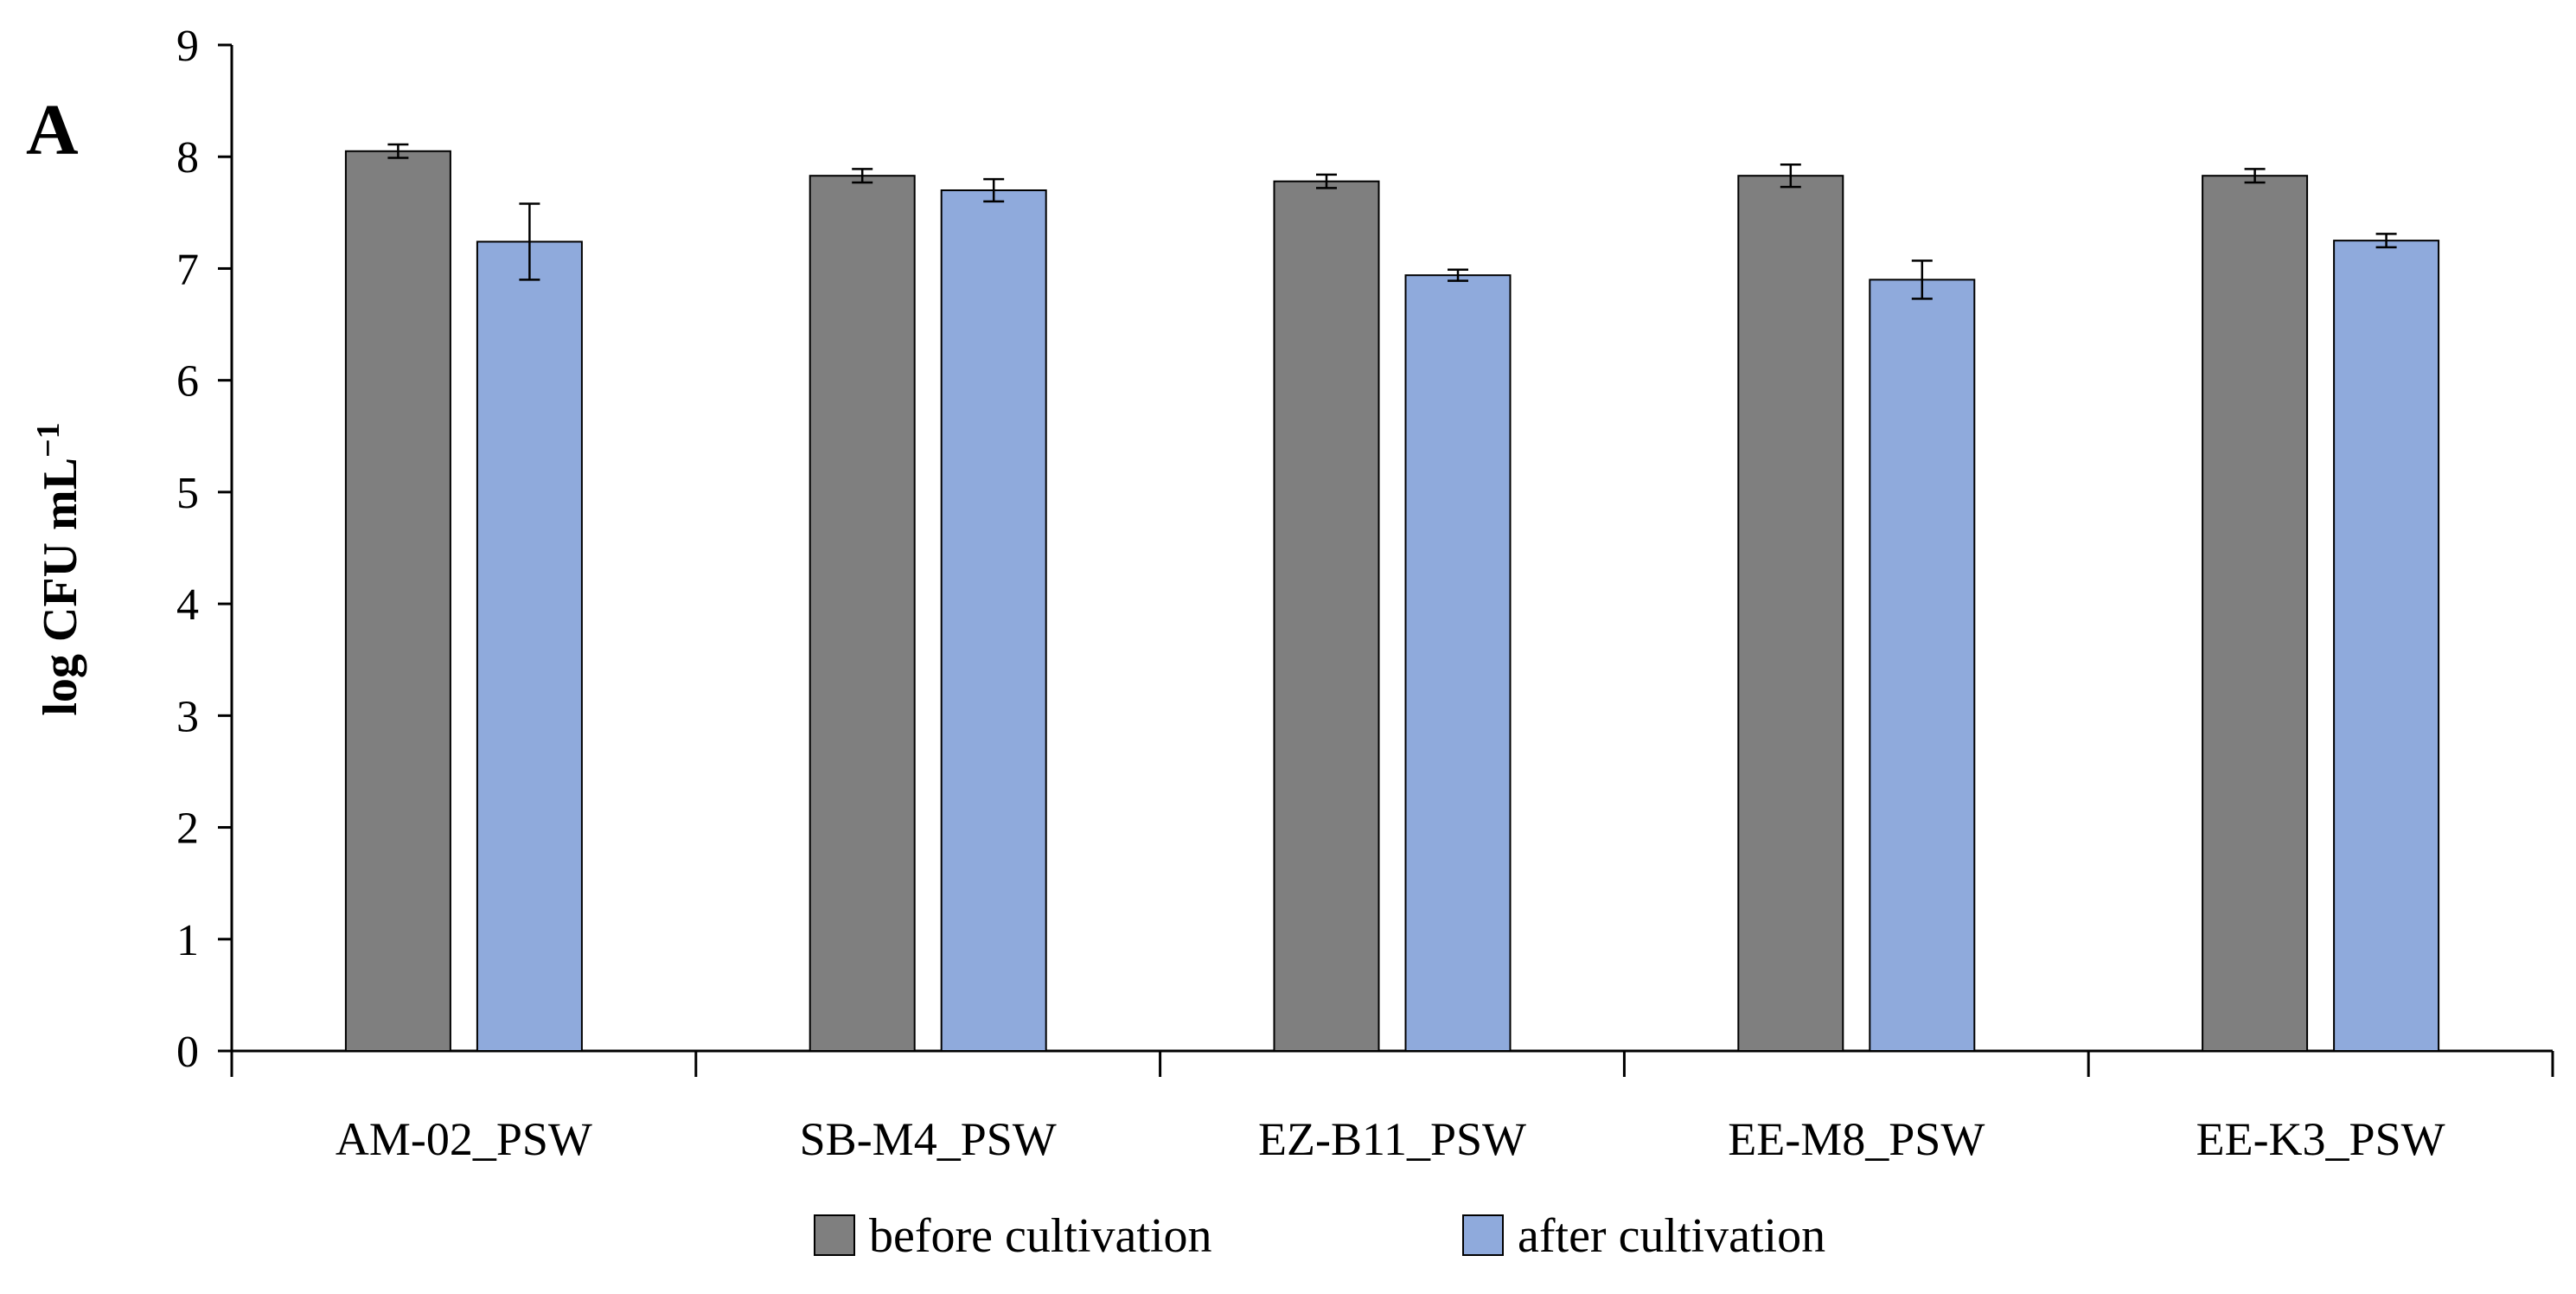 Image resolution: width=2576 pixels, height=1294 pixels. What do you see at coordinates (52, 130) in the screenshot?
I see `panel-label: A` at bounding box center [52, 130].